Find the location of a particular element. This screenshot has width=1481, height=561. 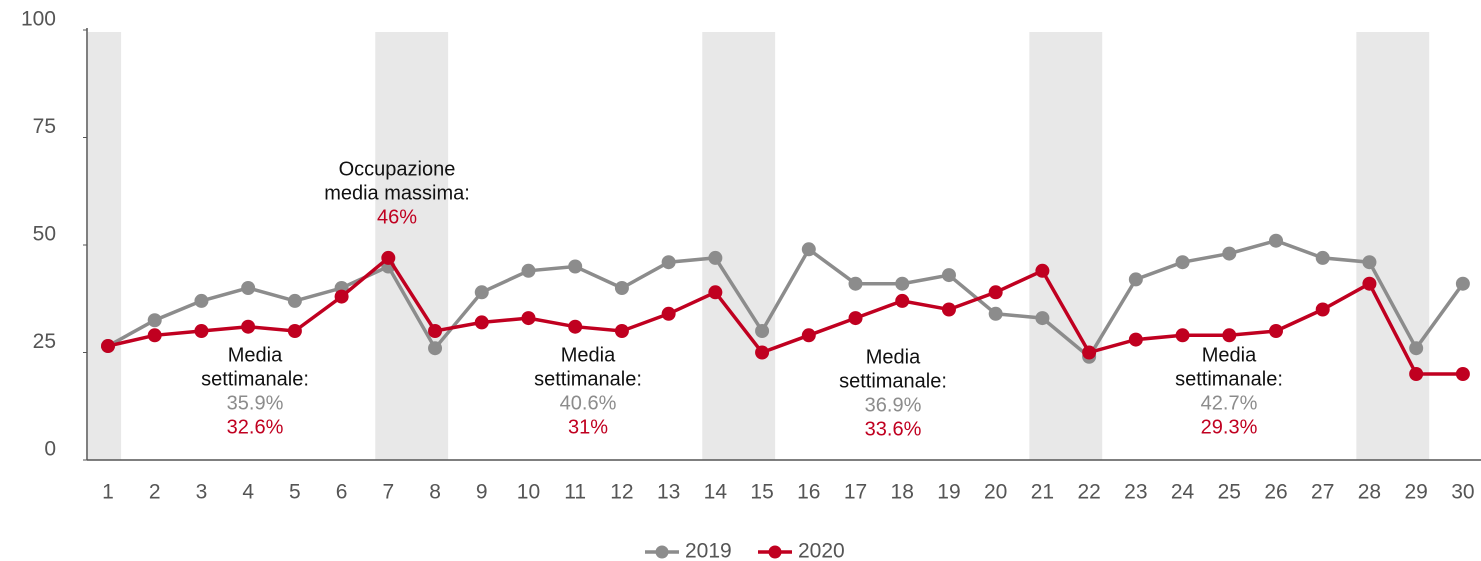

x-tick-label: 13 is located at coordinates (668, 492).